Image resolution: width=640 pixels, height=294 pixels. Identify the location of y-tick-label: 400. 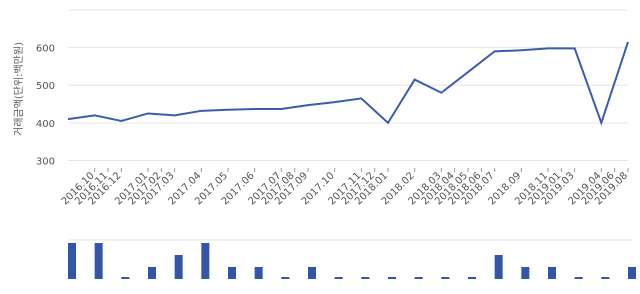
(45, 124).